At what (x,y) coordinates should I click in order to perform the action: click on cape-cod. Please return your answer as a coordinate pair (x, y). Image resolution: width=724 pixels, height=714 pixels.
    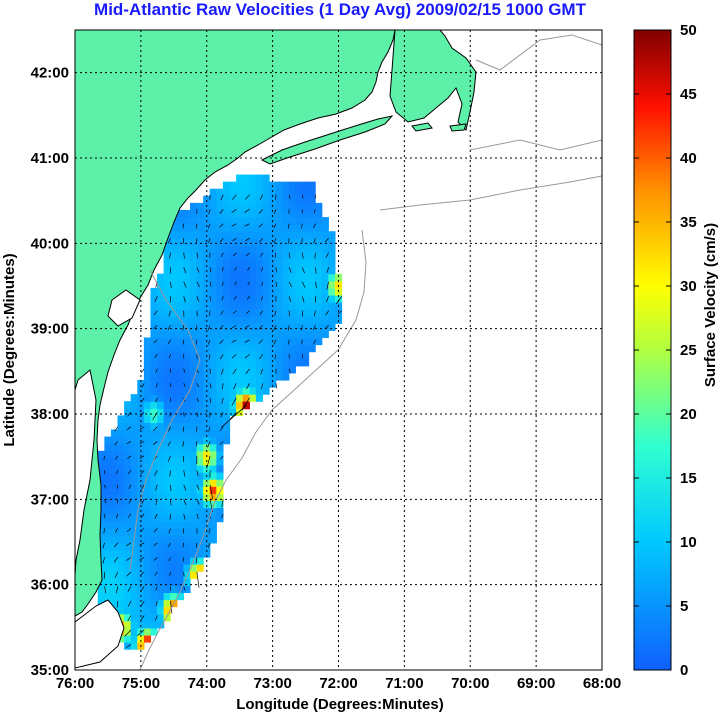
    Looking at the image, I should click on (433, 80).